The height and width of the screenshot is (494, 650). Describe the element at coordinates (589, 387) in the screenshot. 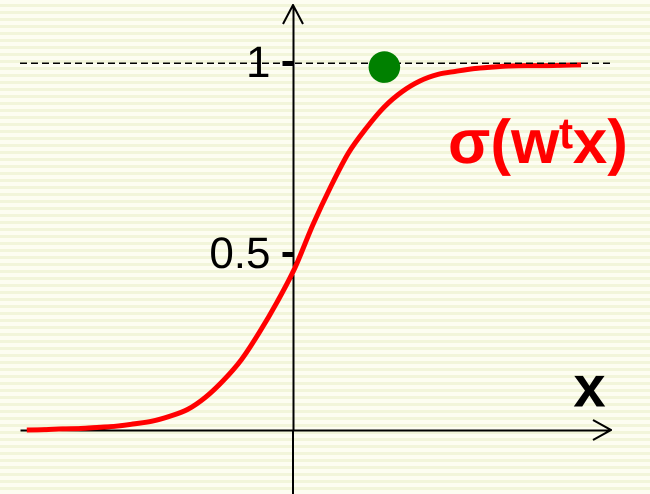

I see `x-axis-title: x` at that location.